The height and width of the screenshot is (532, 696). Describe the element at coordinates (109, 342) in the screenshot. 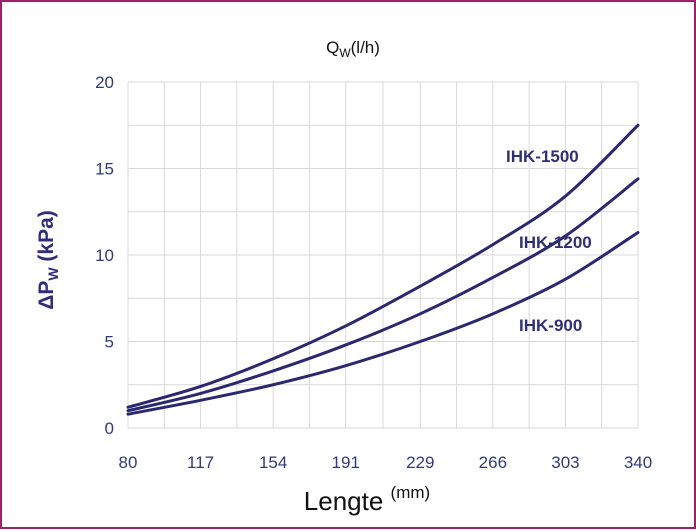

I see `y-tick-label: 5` at that location.